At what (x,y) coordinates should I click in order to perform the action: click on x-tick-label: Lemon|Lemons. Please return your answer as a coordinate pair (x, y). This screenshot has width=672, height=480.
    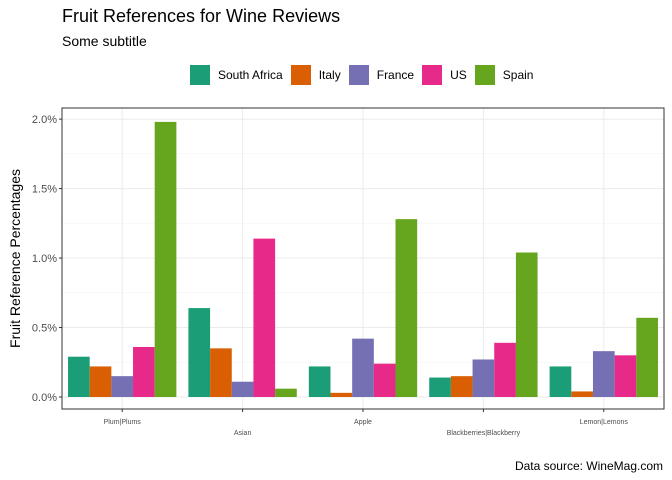
    Looking at the image, I should click on (604, 422).